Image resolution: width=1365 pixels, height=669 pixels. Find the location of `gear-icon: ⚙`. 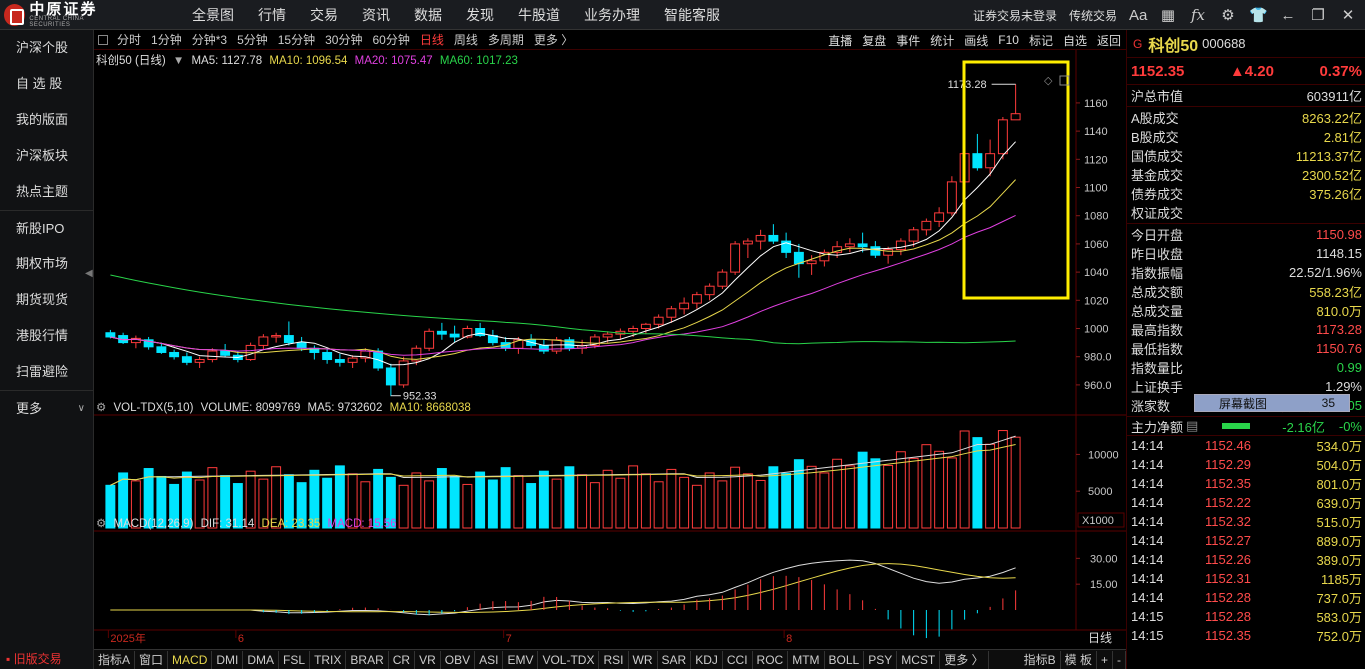

gear-icon: ⚙ is located at coordinates (1228, 15).